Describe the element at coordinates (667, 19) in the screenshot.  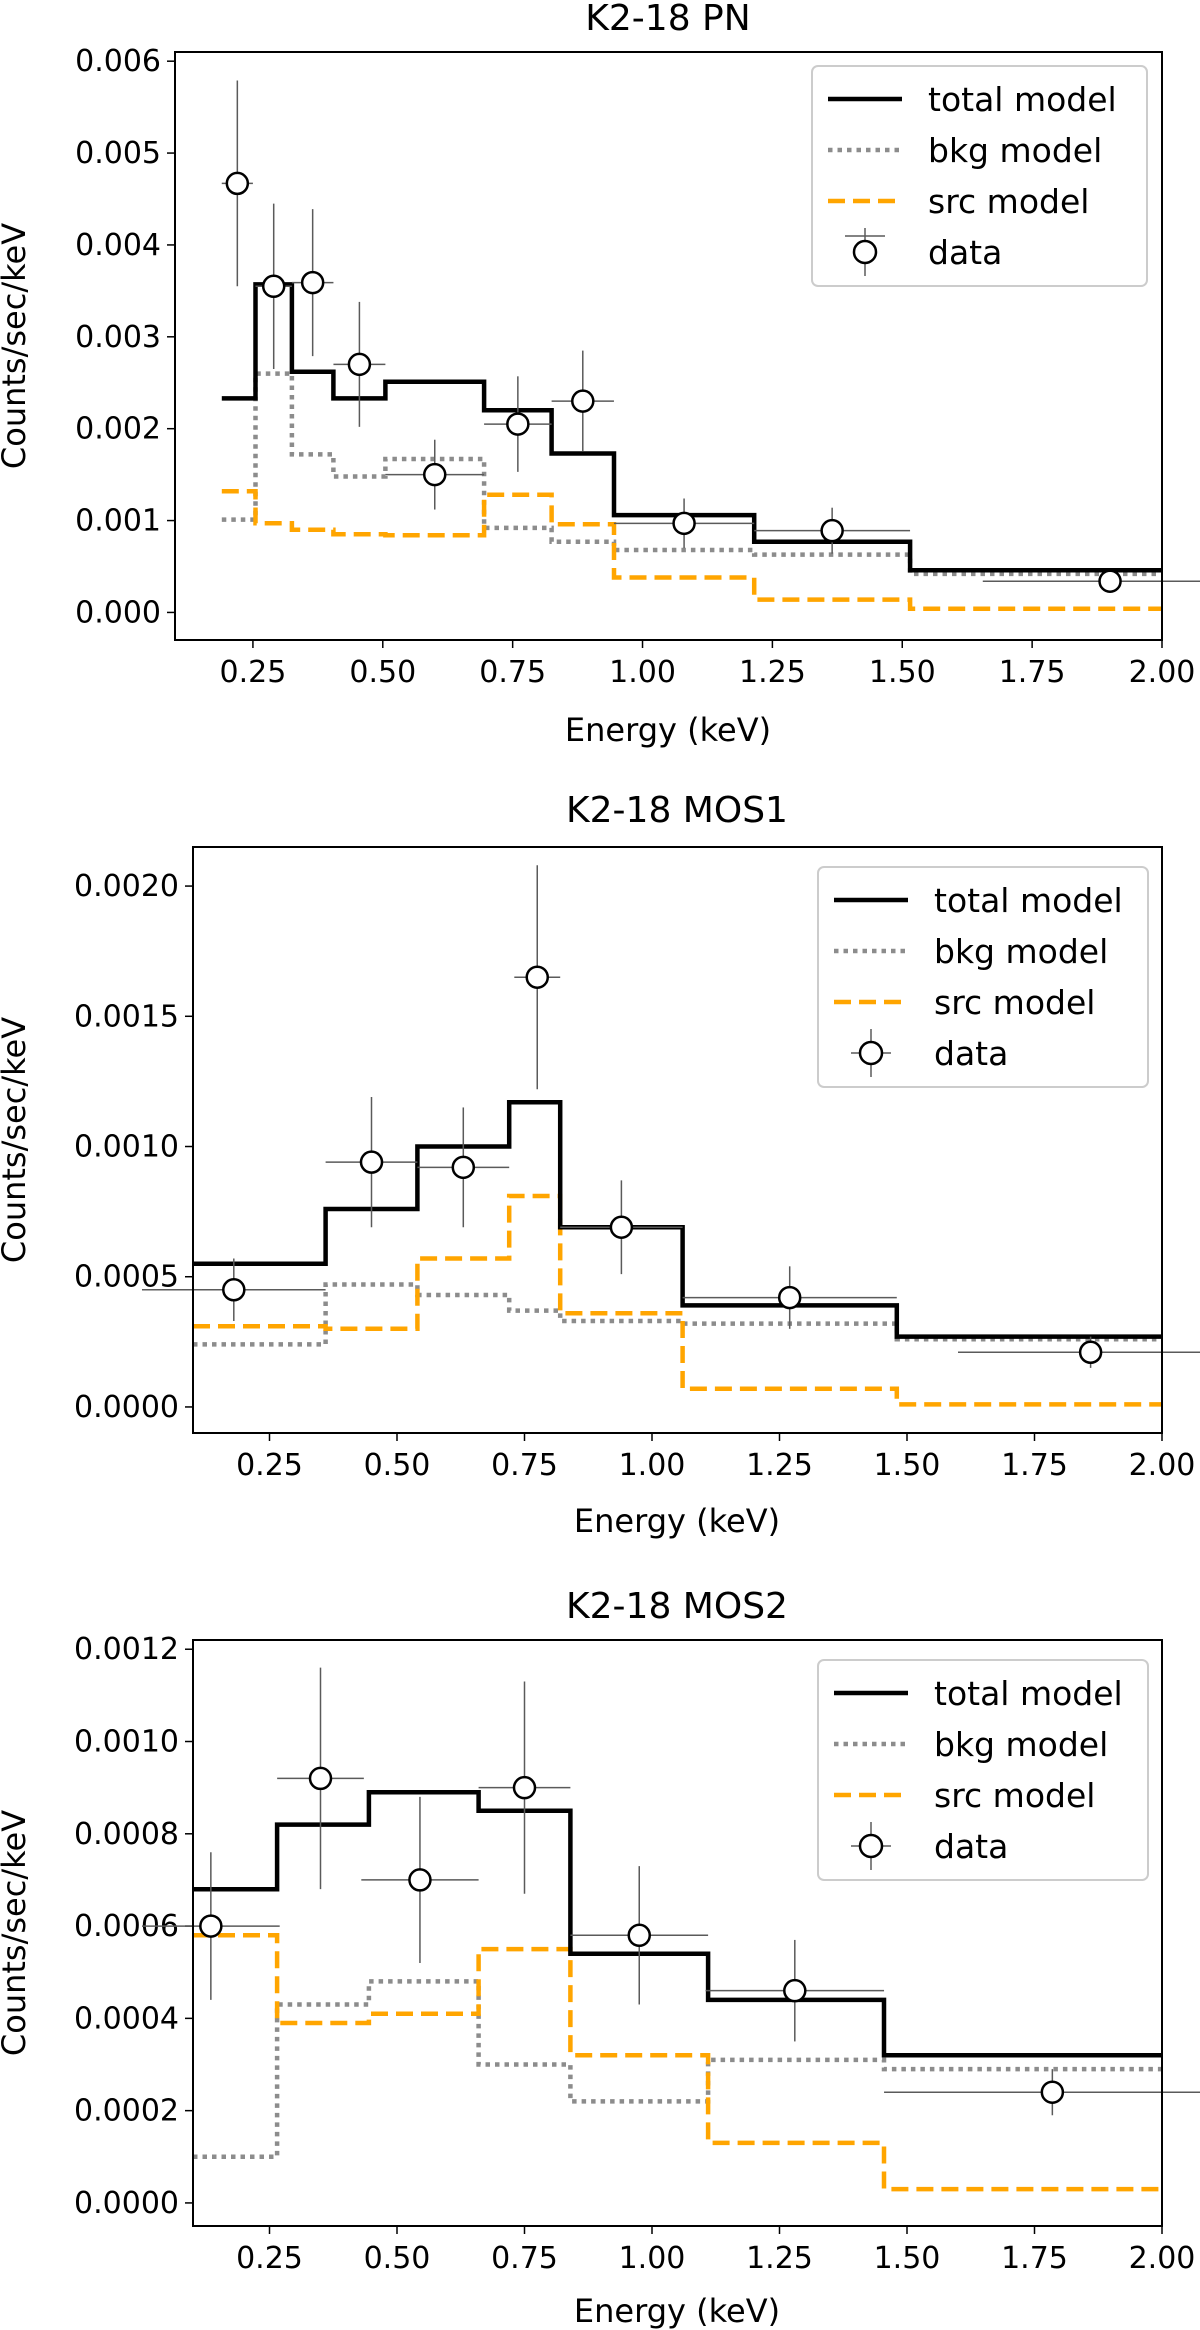
I see `panel-pn-title: K2-18 PN` at that location.